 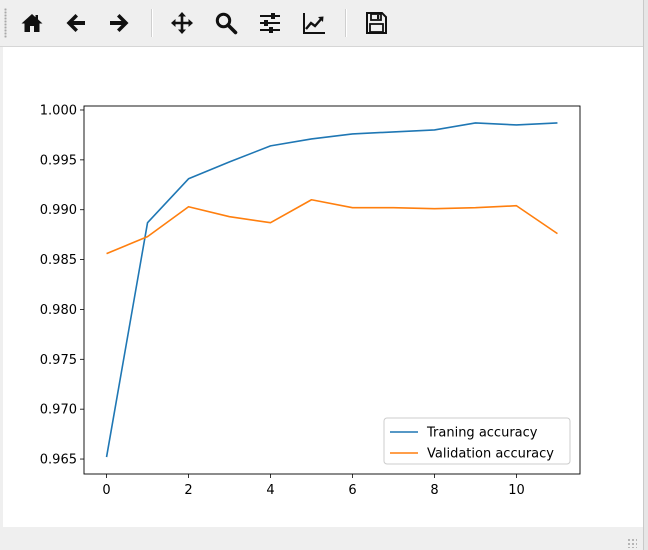 I want to click on home-button, so click(x=32, y=23).